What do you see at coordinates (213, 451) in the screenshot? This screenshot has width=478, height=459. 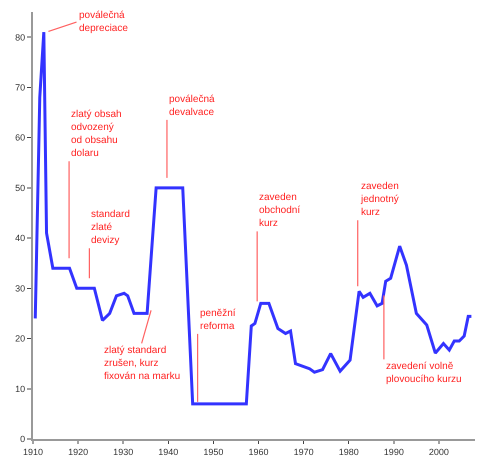 I see `x-tick-label: 1950` at bounding box center [213, 451].